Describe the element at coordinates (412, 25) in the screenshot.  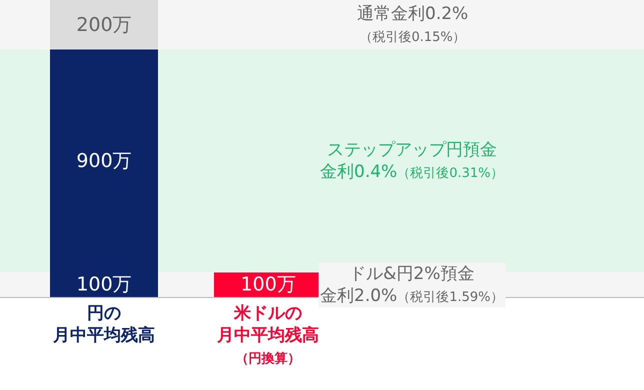
I see `band-label: 通常金利0.2%（税引後0.15%）` at that location.